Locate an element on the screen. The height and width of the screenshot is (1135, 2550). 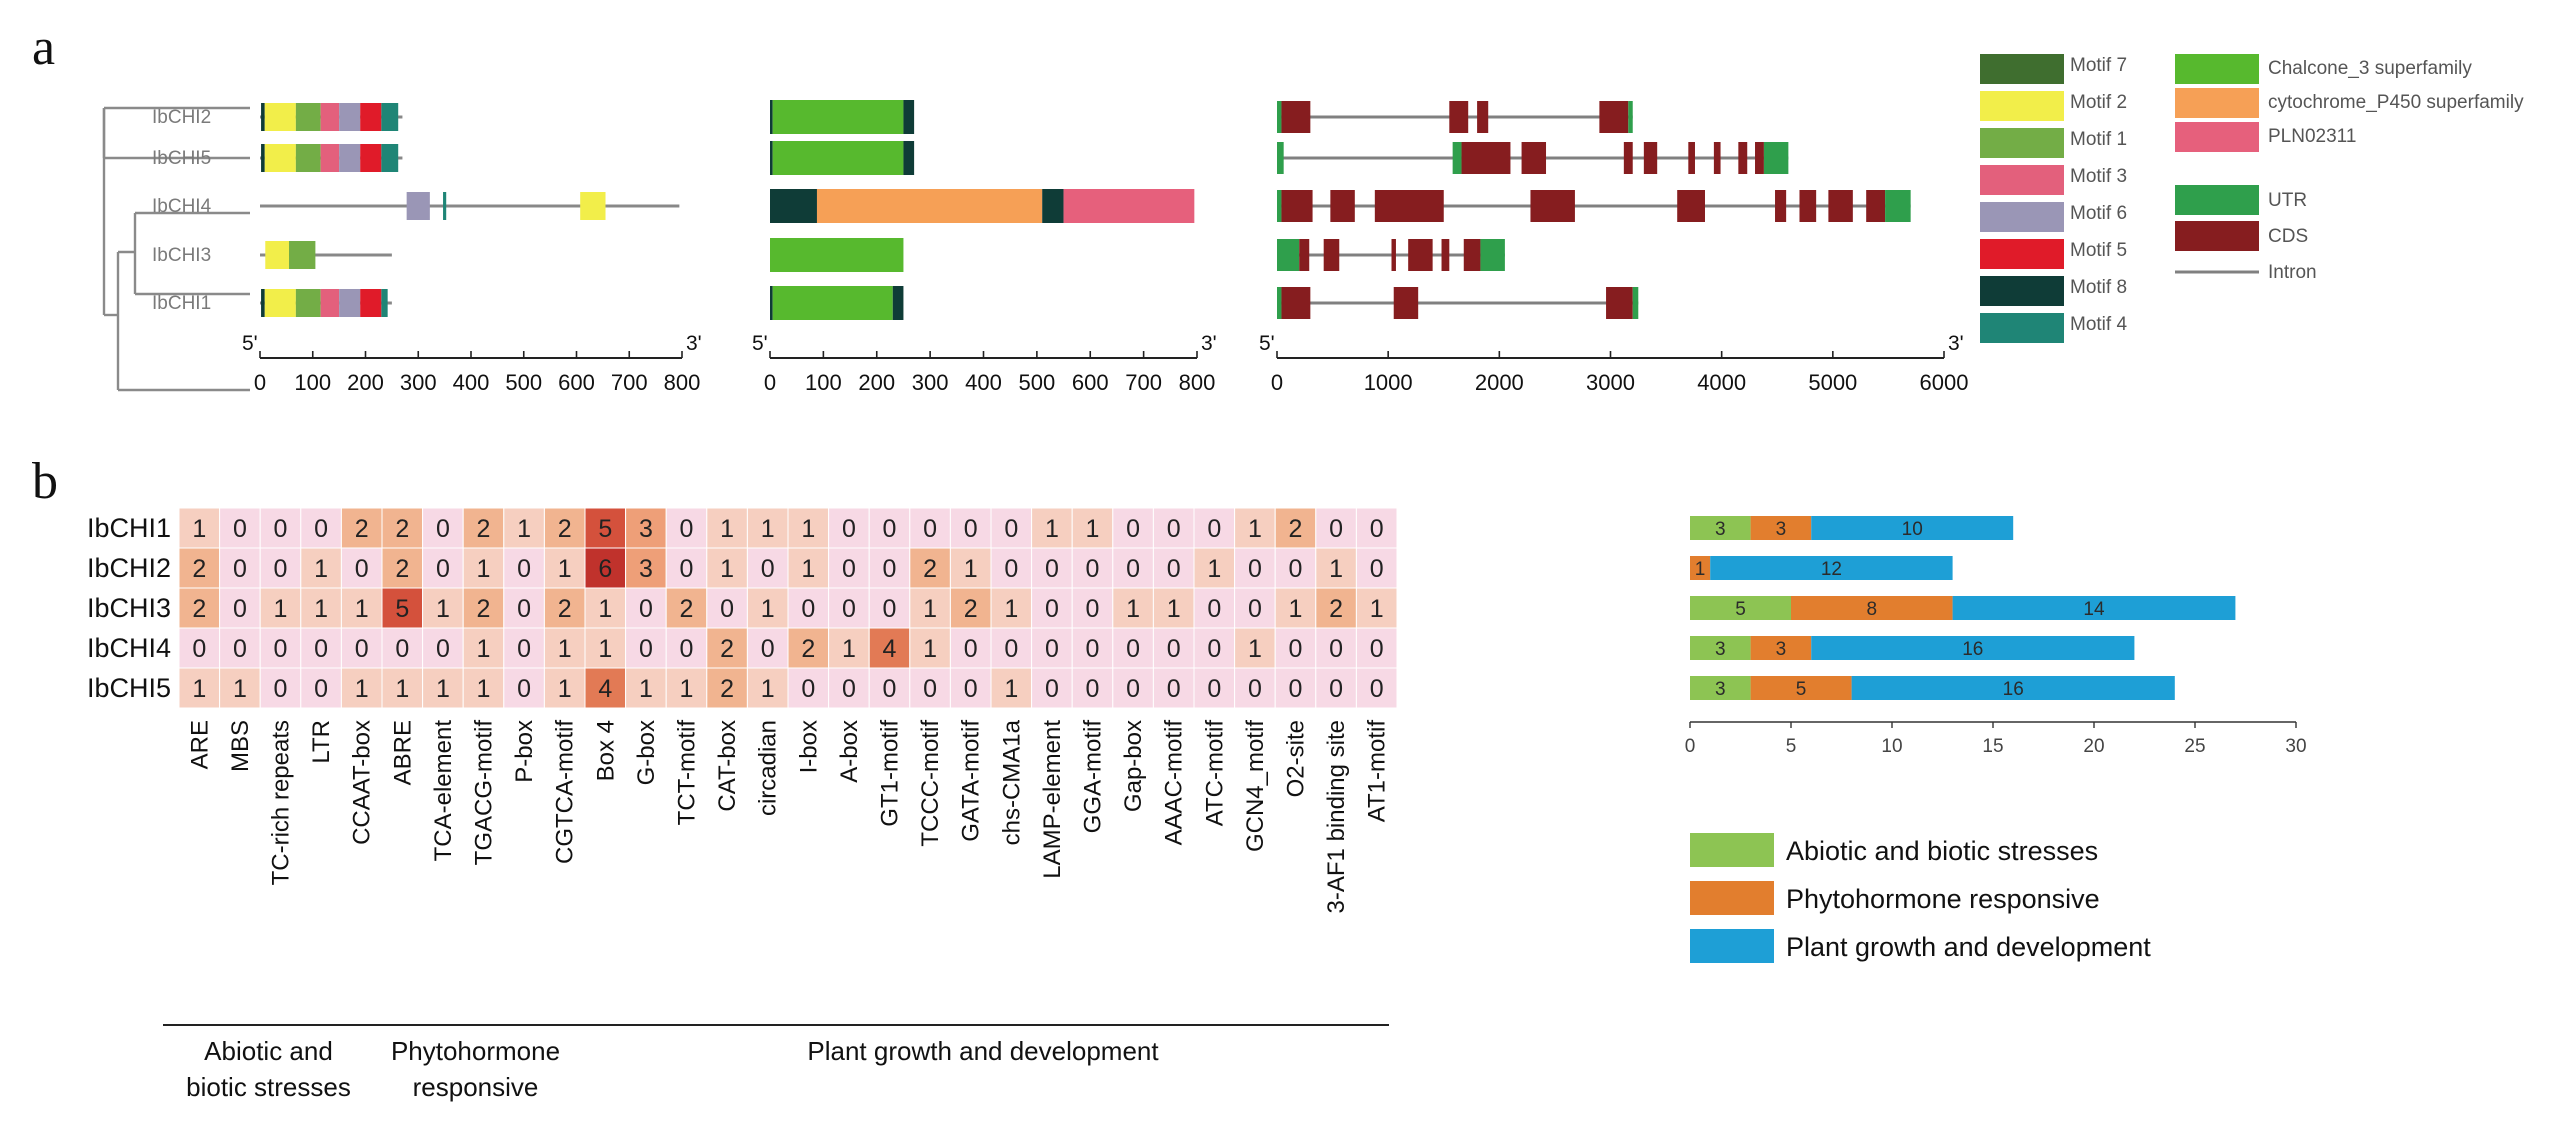
gene-label: IbCHI5 is located at coordinates (181, 158).